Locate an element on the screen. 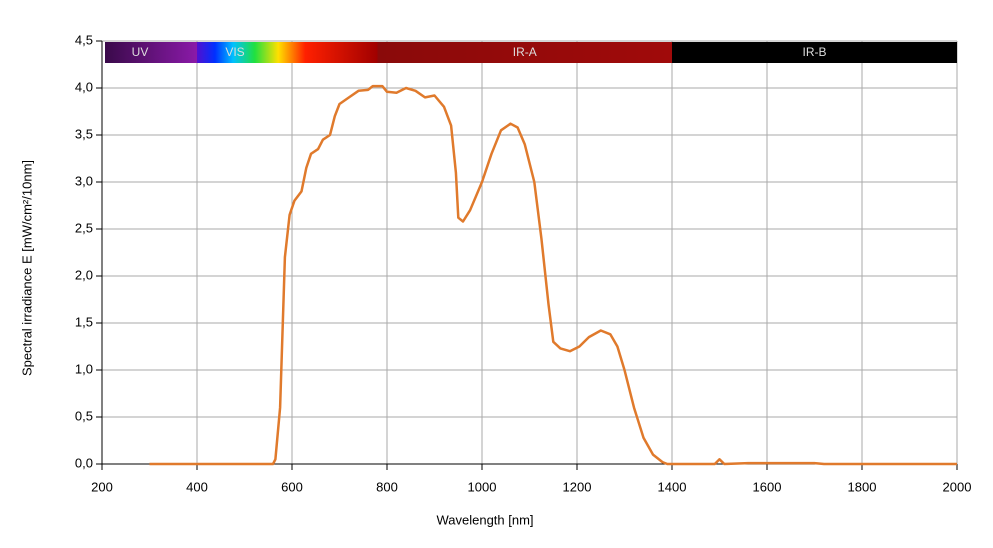 Image resolution: width=993 pixels, height=548 pixels. band-label: IR-B is located at coordinates (815, 52).